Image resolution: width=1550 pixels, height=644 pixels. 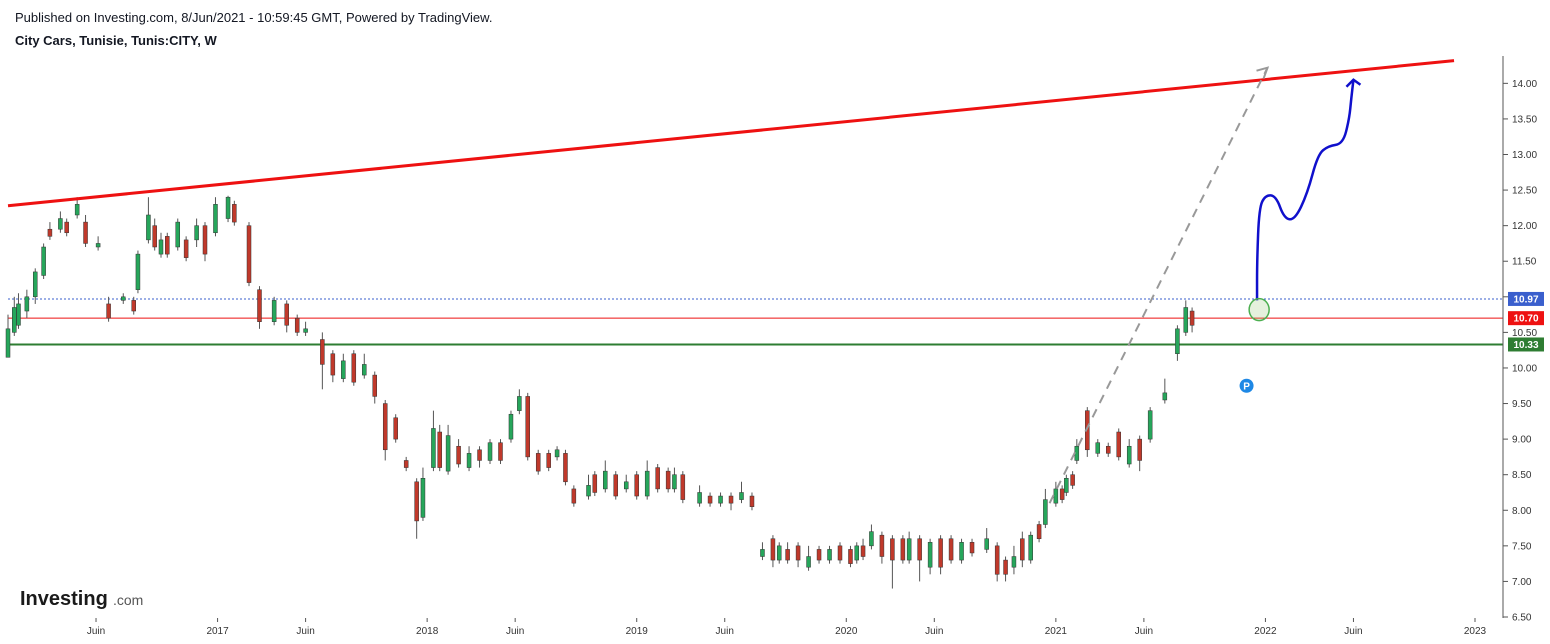 I want to click on price-tag-label: 10.70, so click(x=1525, y=319).